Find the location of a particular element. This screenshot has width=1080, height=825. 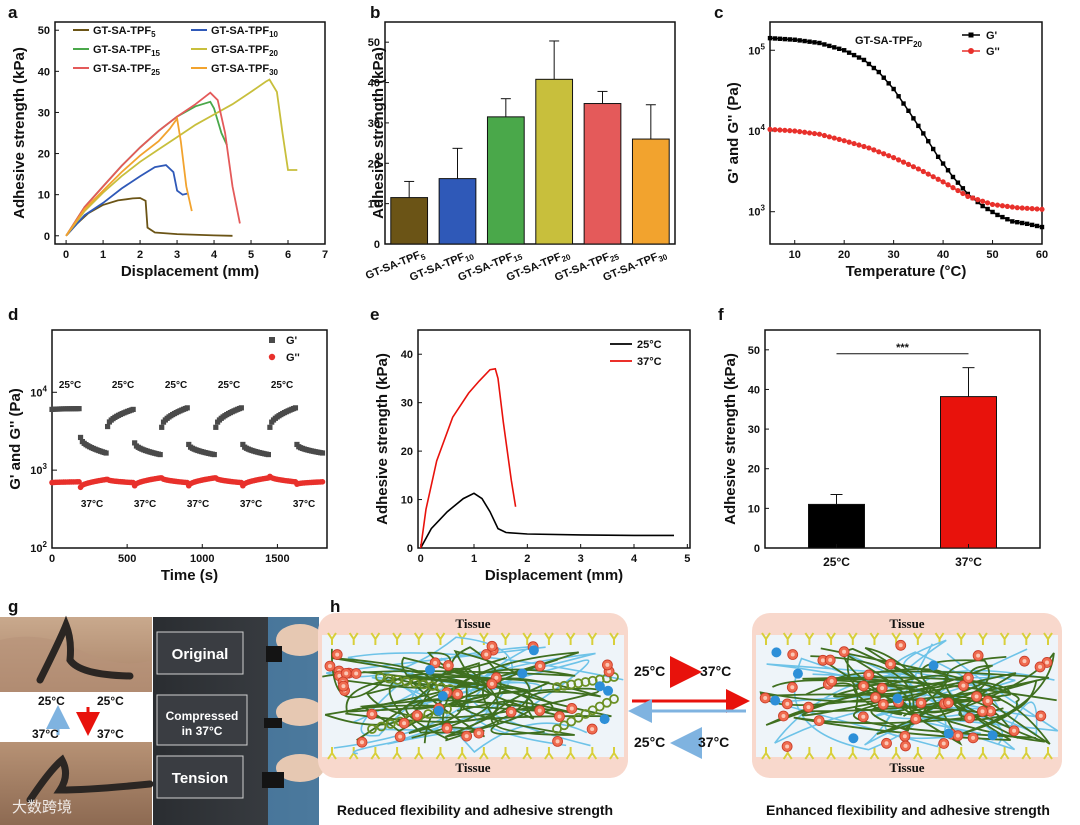

c-ytick-label: 103 is located at coordinates (756, 211).